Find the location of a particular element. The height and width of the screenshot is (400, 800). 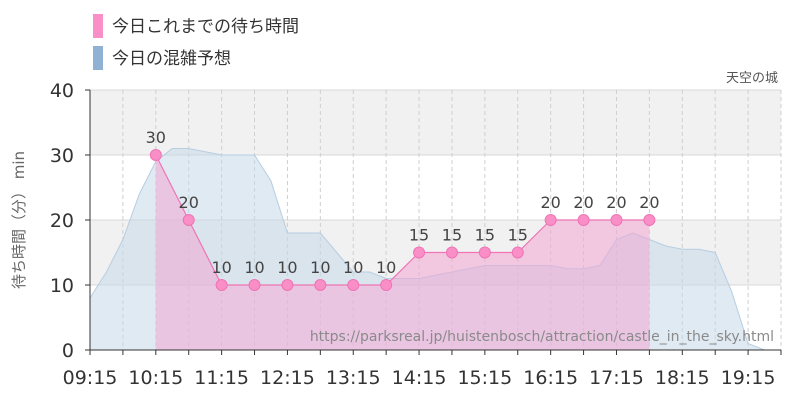

y-tick-label: 10 is located at coordinates (62, 286).